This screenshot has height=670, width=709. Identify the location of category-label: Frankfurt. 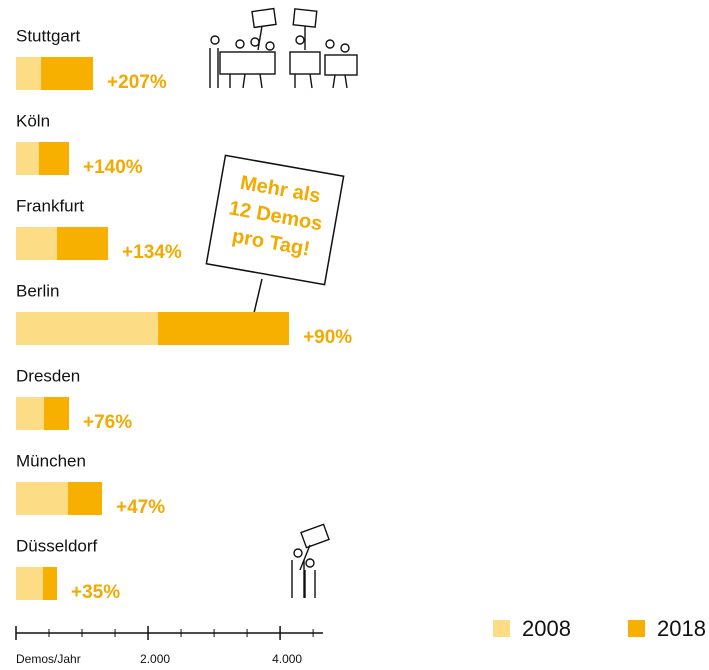
(50, 205).